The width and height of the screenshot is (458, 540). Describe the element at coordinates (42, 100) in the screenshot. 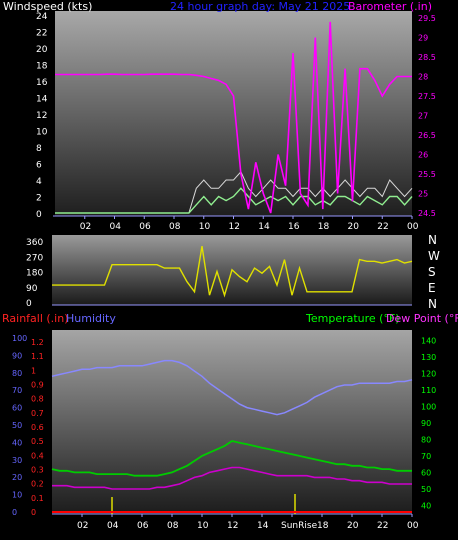

I see `windspeed-tick-label-7: 14` at that location.